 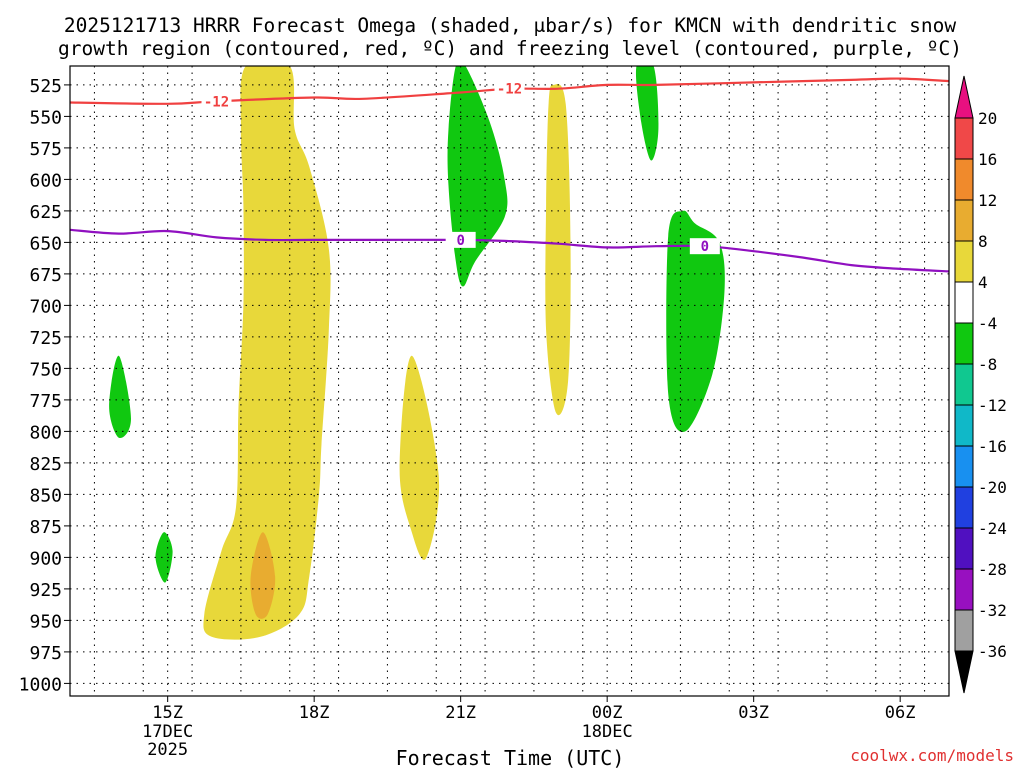 I want to click on x-axis-title: Forecast Time (UTC), so click(x=510, y=757).